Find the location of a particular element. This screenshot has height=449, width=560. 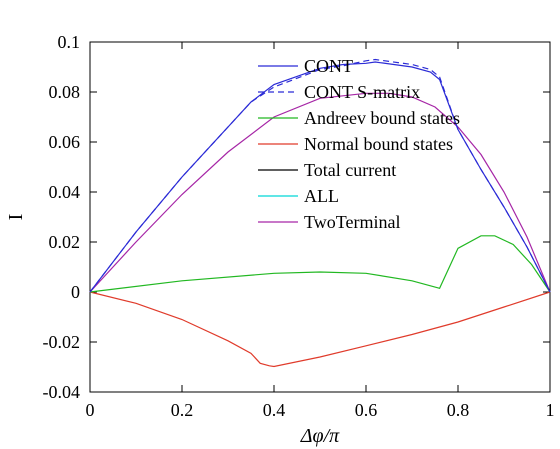

legend-label-andreev-bound-states: Andreev bound states is located at coordinates (382, 118).